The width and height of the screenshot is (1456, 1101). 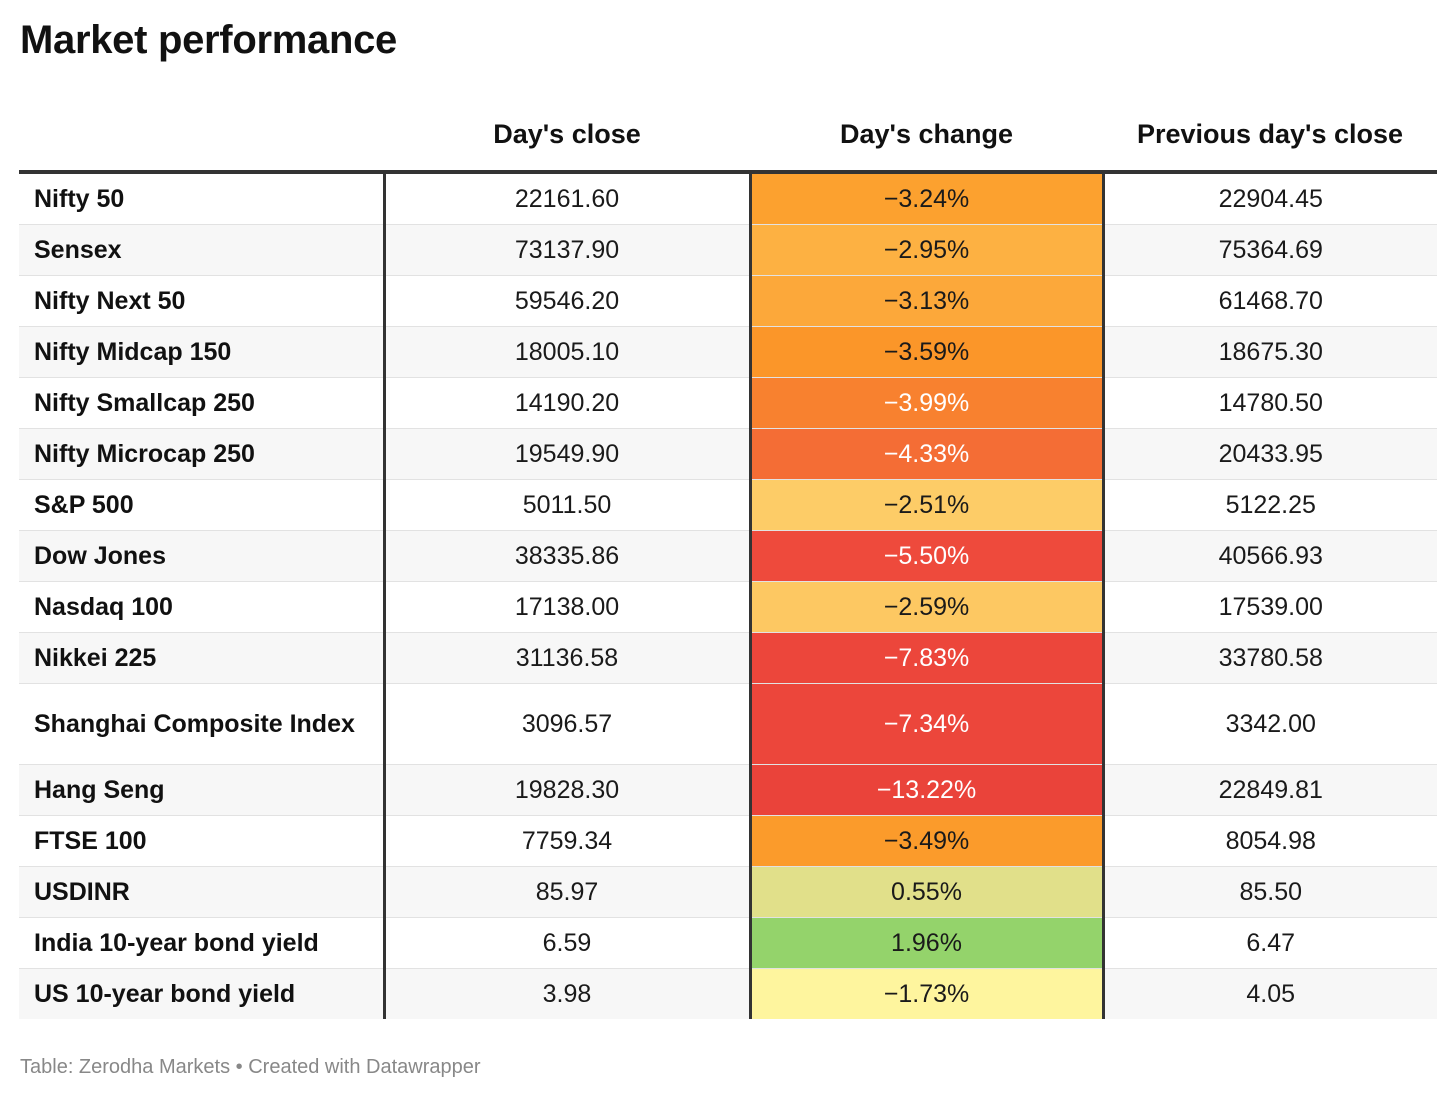 I want to click on table-row: Nifty Microcap 250 19549.90 −4.33% 20433.95, so click(x=728, y=454).